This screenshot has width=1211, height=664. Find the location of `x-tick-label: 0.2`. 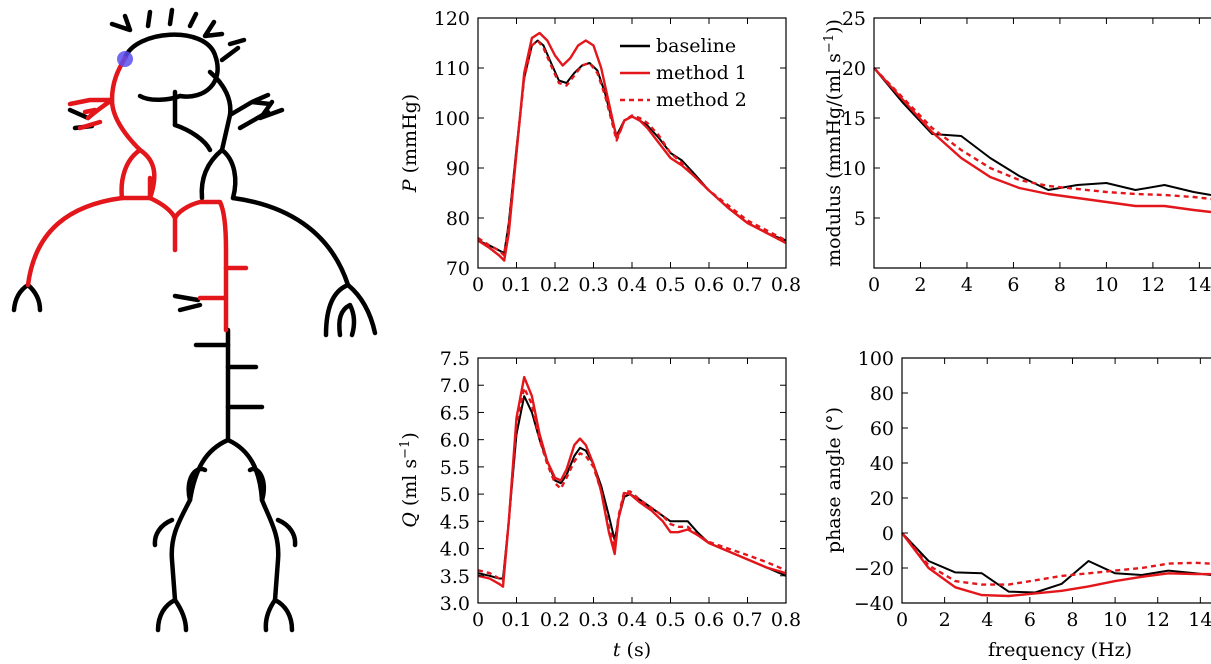

x-tick-label: 0.2 is located at coordinates (555, 620).